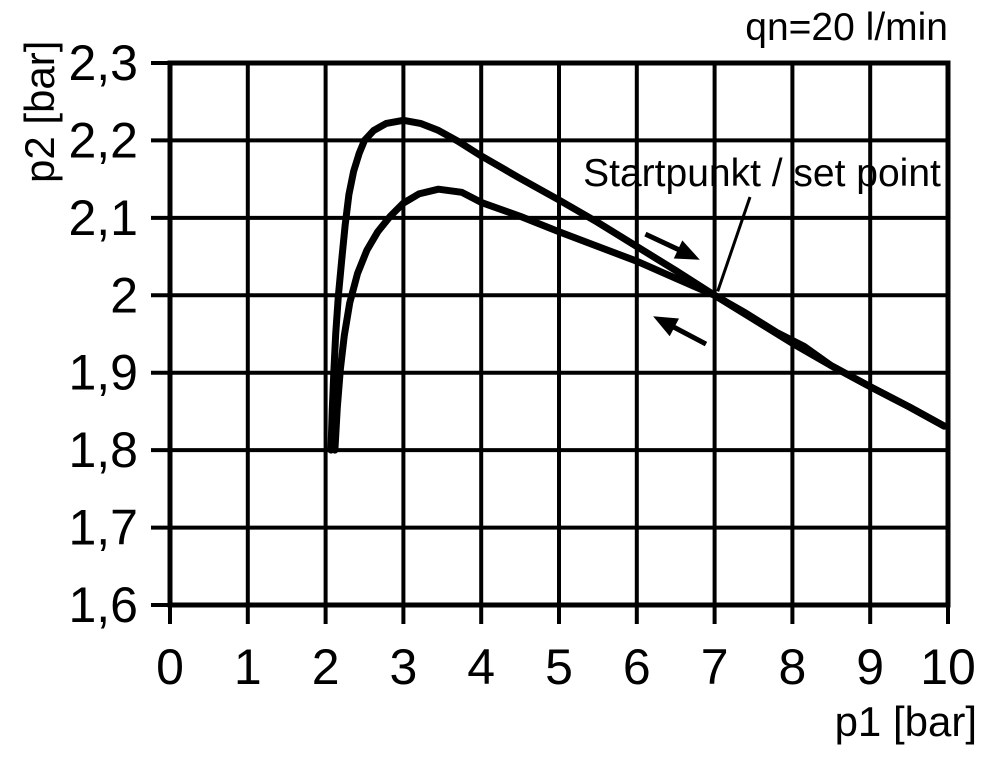 The height and width of the screenshot is (764, 1000). What do you see at coordinates (103, 605) in the screenshot?
I see `y-tick-label-1,6: 1,6` at bounding box center [103, 605].